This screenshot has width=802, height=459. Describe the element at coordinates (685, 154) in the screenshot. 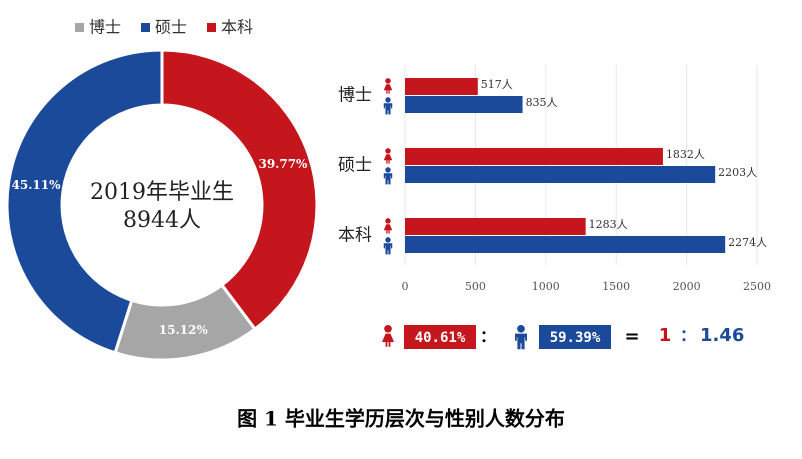

I see `data-label: 1832人` at that location.